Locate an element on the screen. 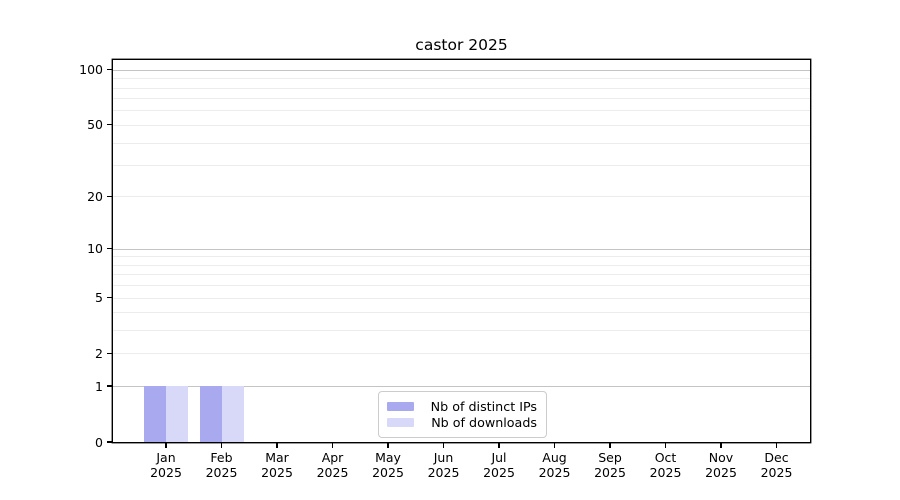  legend-entry-distinct-ips: Nb of distinct IPs is located at coordinates (462, 406).